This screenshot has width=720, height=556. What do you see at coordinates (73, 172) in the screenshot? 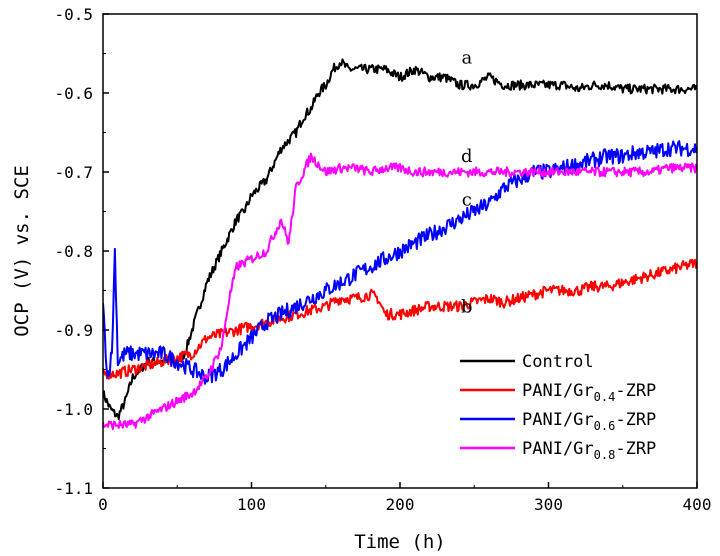
I see `y-tick-label: -0.7` at bounding box center [73, 172].